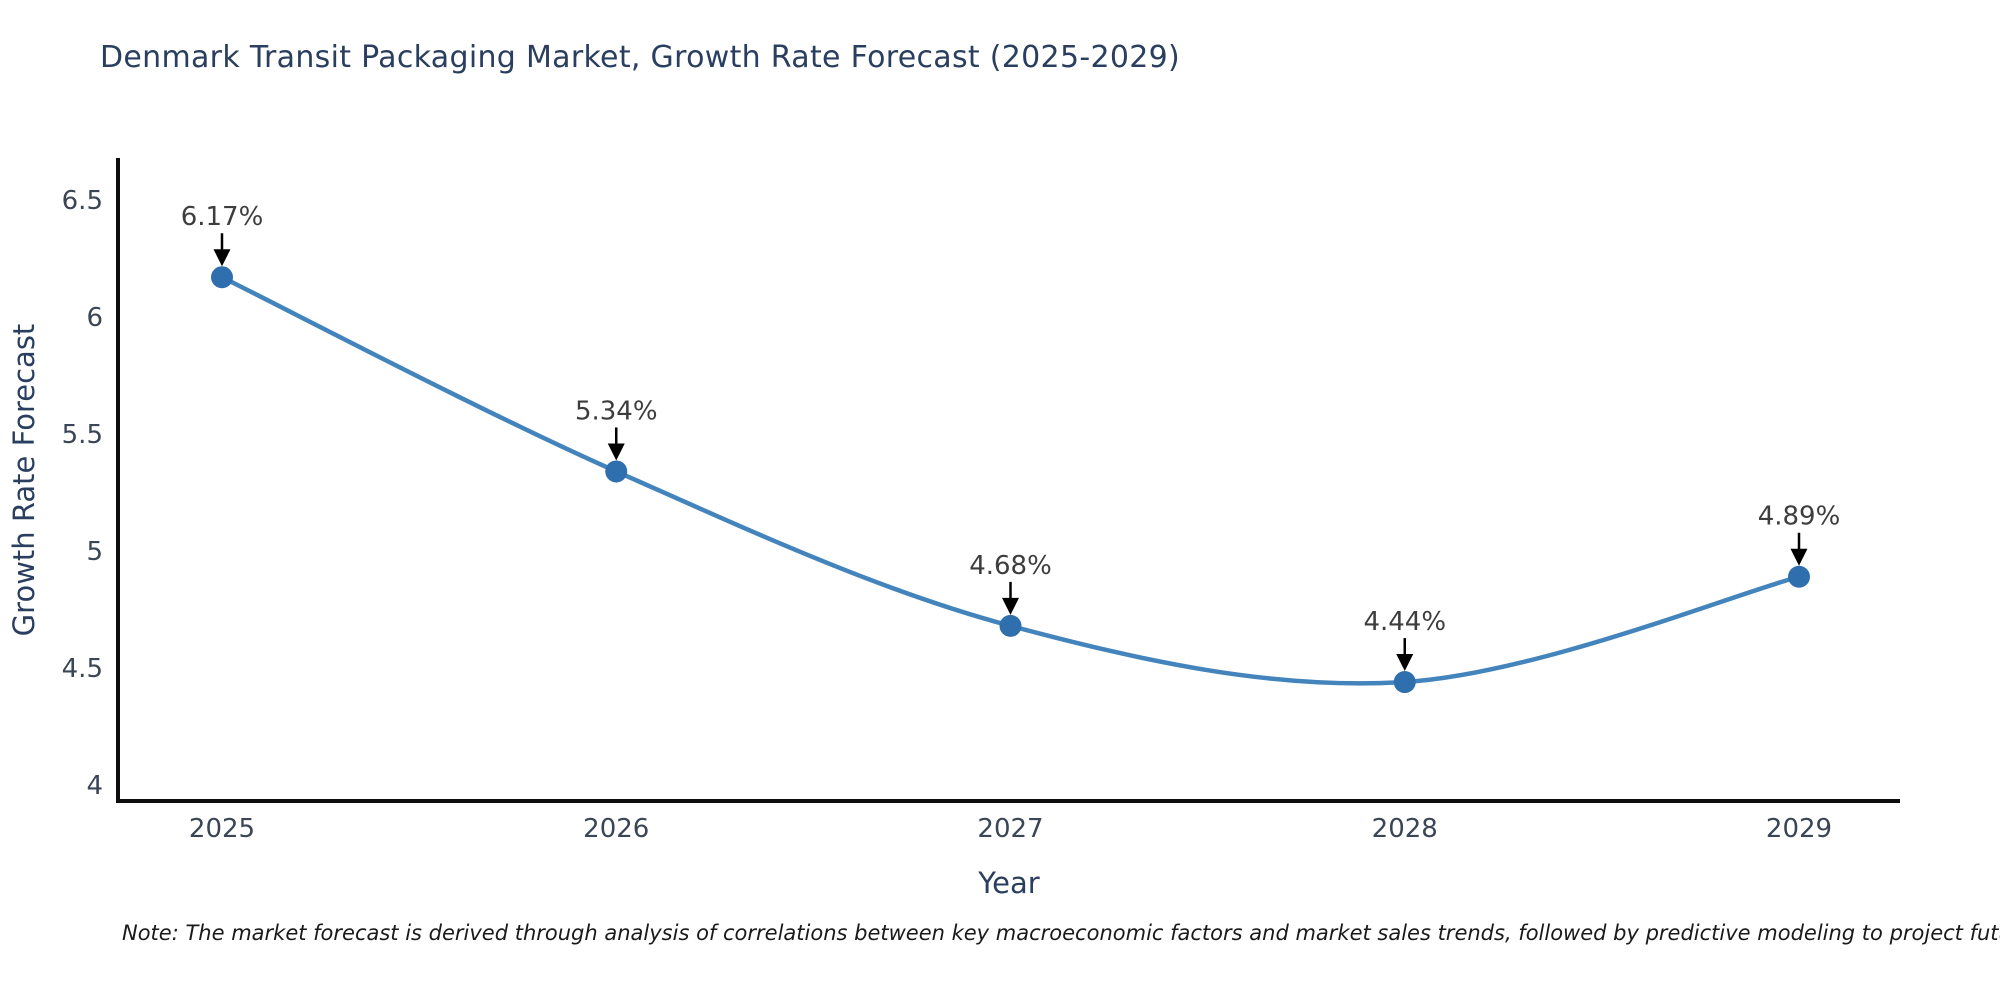 The width and height of the screenshot is (2000, 1000). Describe the element at coordinates (82, 201) in the screenshot. I see `y-tick-label: 6.5` at that location.